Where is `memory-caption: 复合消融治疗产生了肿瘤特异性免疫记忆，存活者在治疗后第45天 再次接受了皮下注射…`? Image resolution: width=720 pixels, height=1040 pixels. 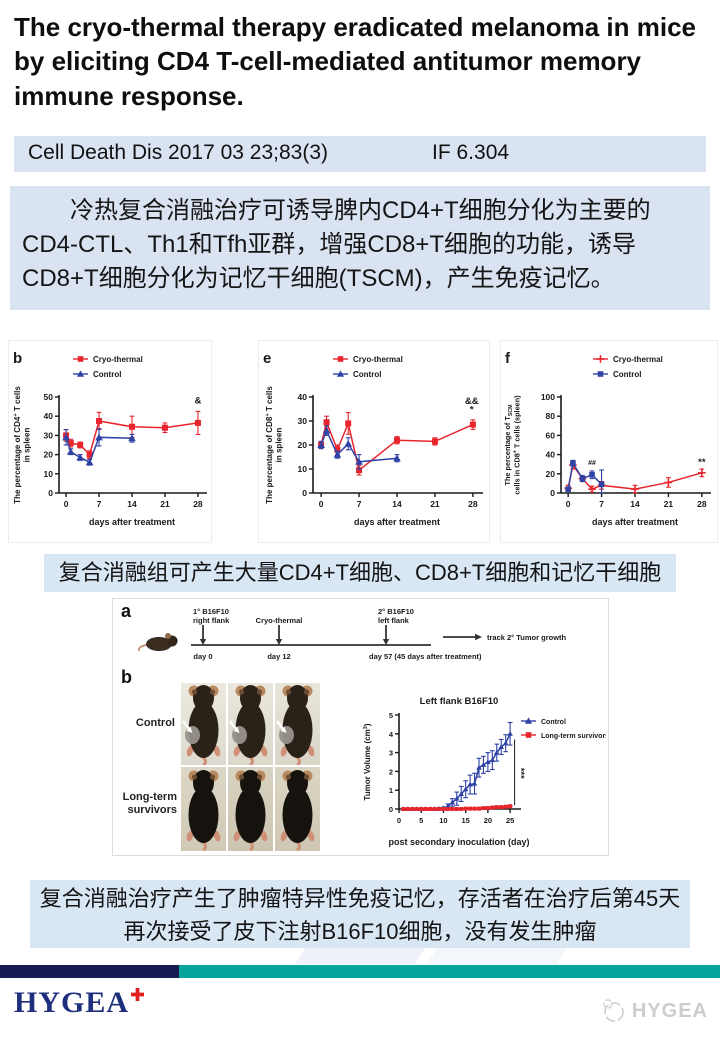 memory-caption: 复合消融治疗产生了肿瘤特异性免疫记忆，存活者在治疗后第45天 再次接受了皮下注射… is located at coordinates (360, 914).